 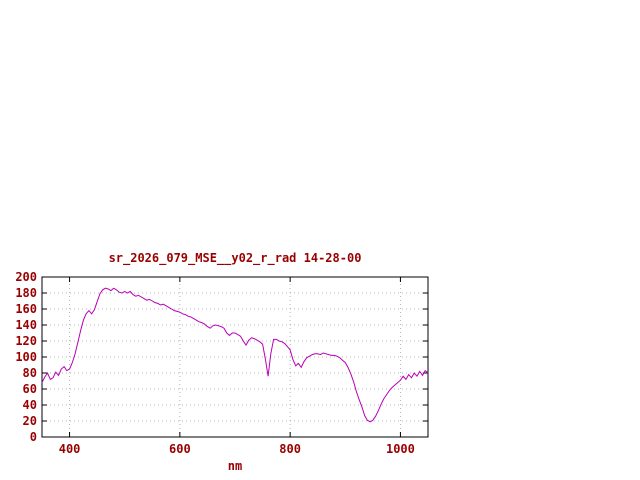 I want to click on x-tick-label: 1000, so click(x=400, y=449).